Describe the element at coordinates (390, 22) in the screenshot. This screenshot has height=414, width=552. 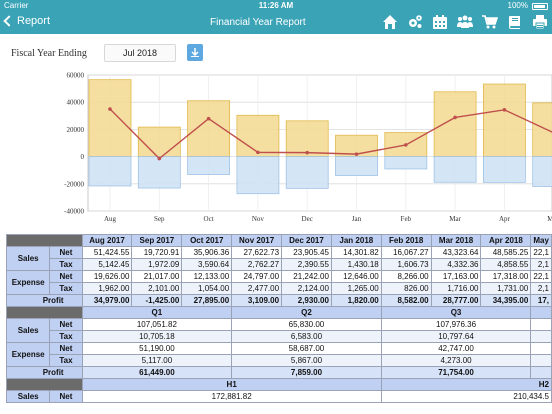
I see `home-icon` at that location.